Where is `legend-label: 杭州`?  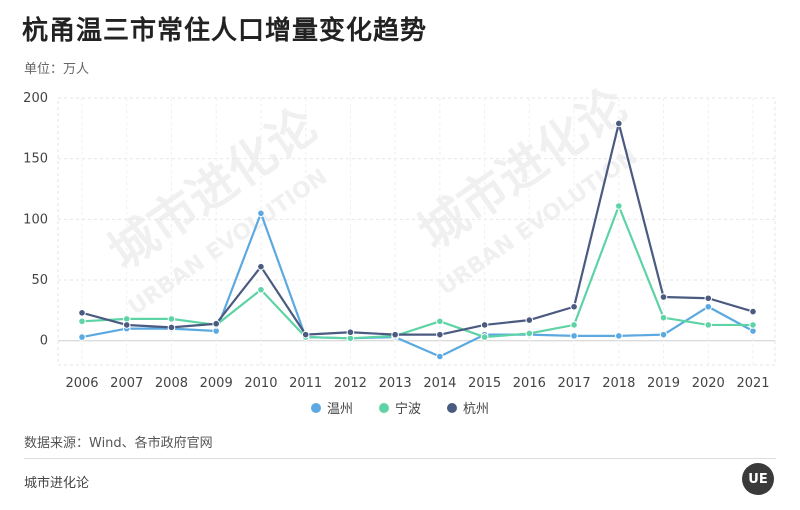
legend-label: 杭州 is located at coordinates (476, 409).